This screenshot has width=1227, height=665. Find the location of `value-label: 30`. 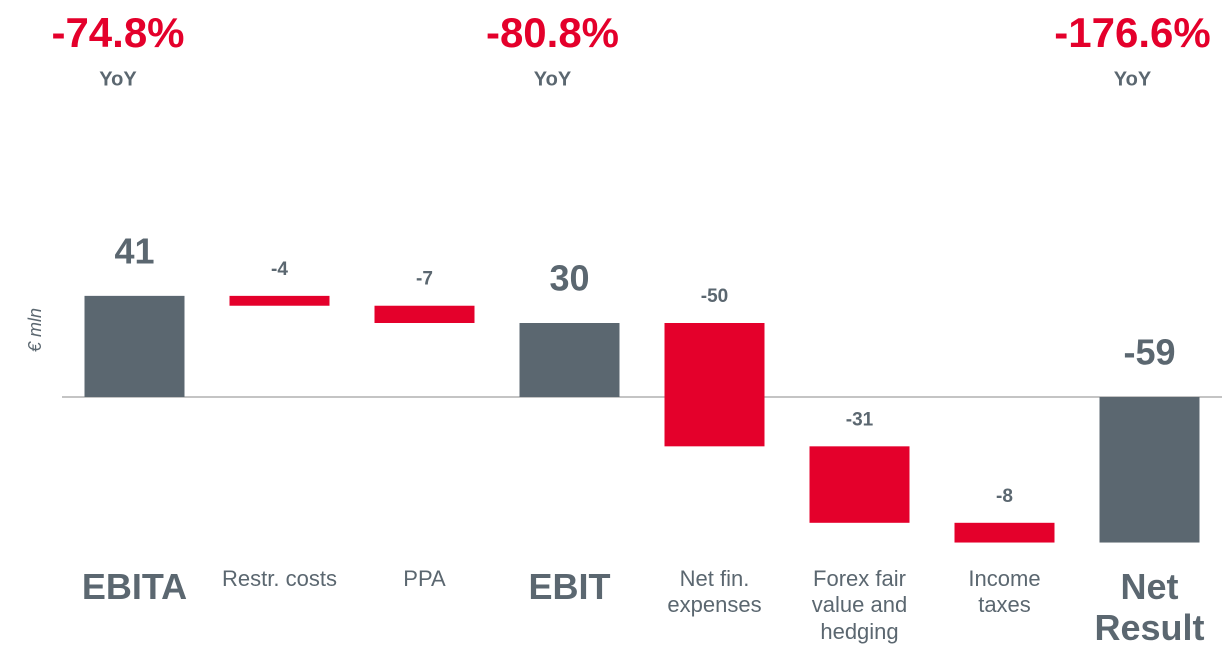

value-label: 30 is located at coordinates (569, 278).